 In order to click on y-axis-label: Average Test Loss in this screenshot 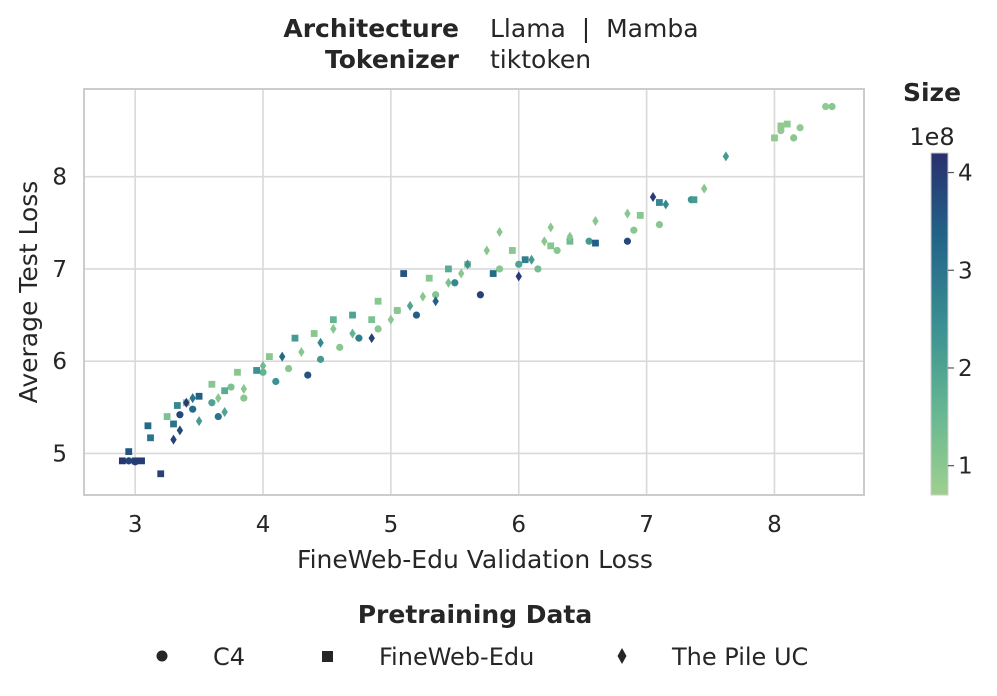, I will do `click(28, 292)`.